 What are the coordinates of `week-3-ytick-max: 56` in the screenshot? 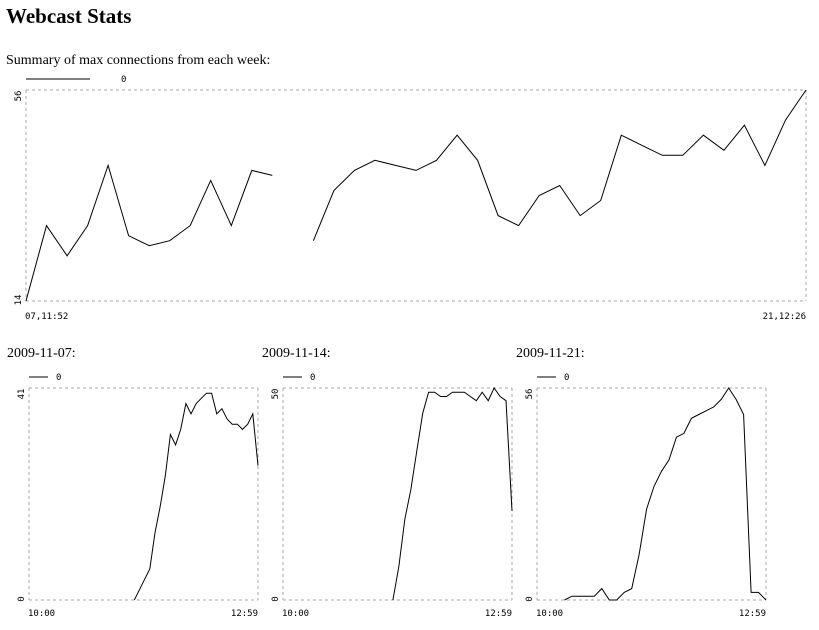 It's located at (530, 394).